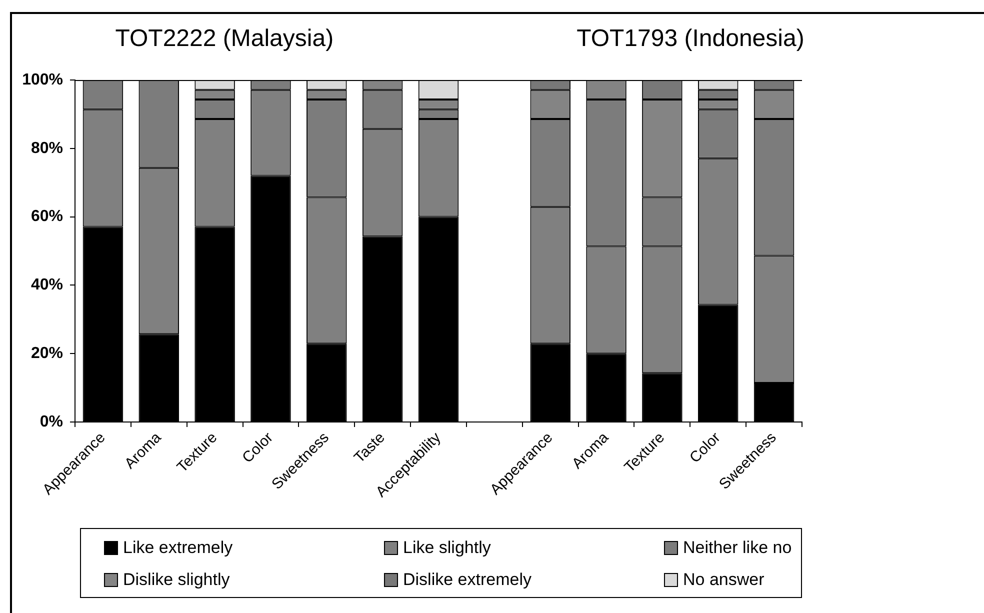 This screenshot has height=613, width=984. I want to click on legend-label: Neither like no, so click(737, 548).